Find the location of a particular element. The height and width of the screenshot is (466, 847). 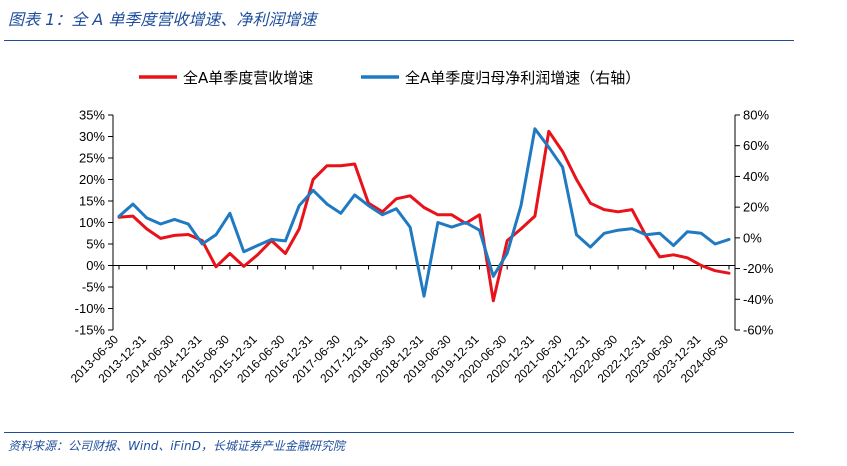

right-tick-label: 80% is located at coordinates (756, 115).